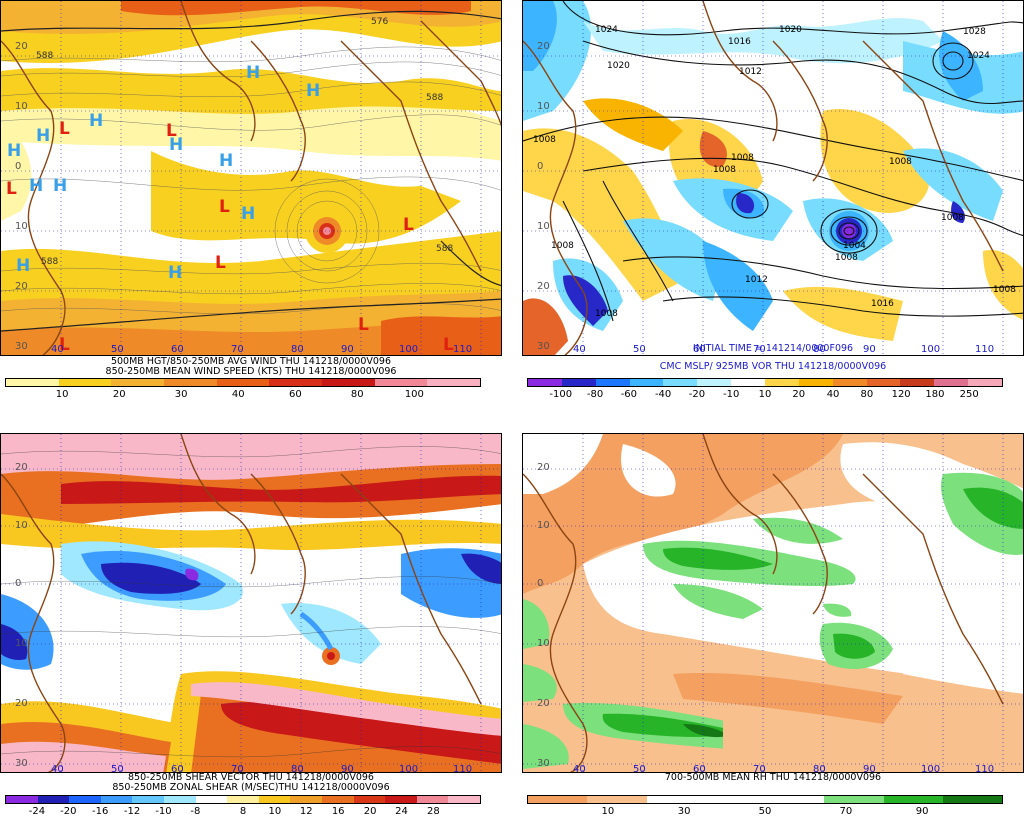 The image size is (1024, 819). I want to click on contour-label: 576, so click(380, 22).